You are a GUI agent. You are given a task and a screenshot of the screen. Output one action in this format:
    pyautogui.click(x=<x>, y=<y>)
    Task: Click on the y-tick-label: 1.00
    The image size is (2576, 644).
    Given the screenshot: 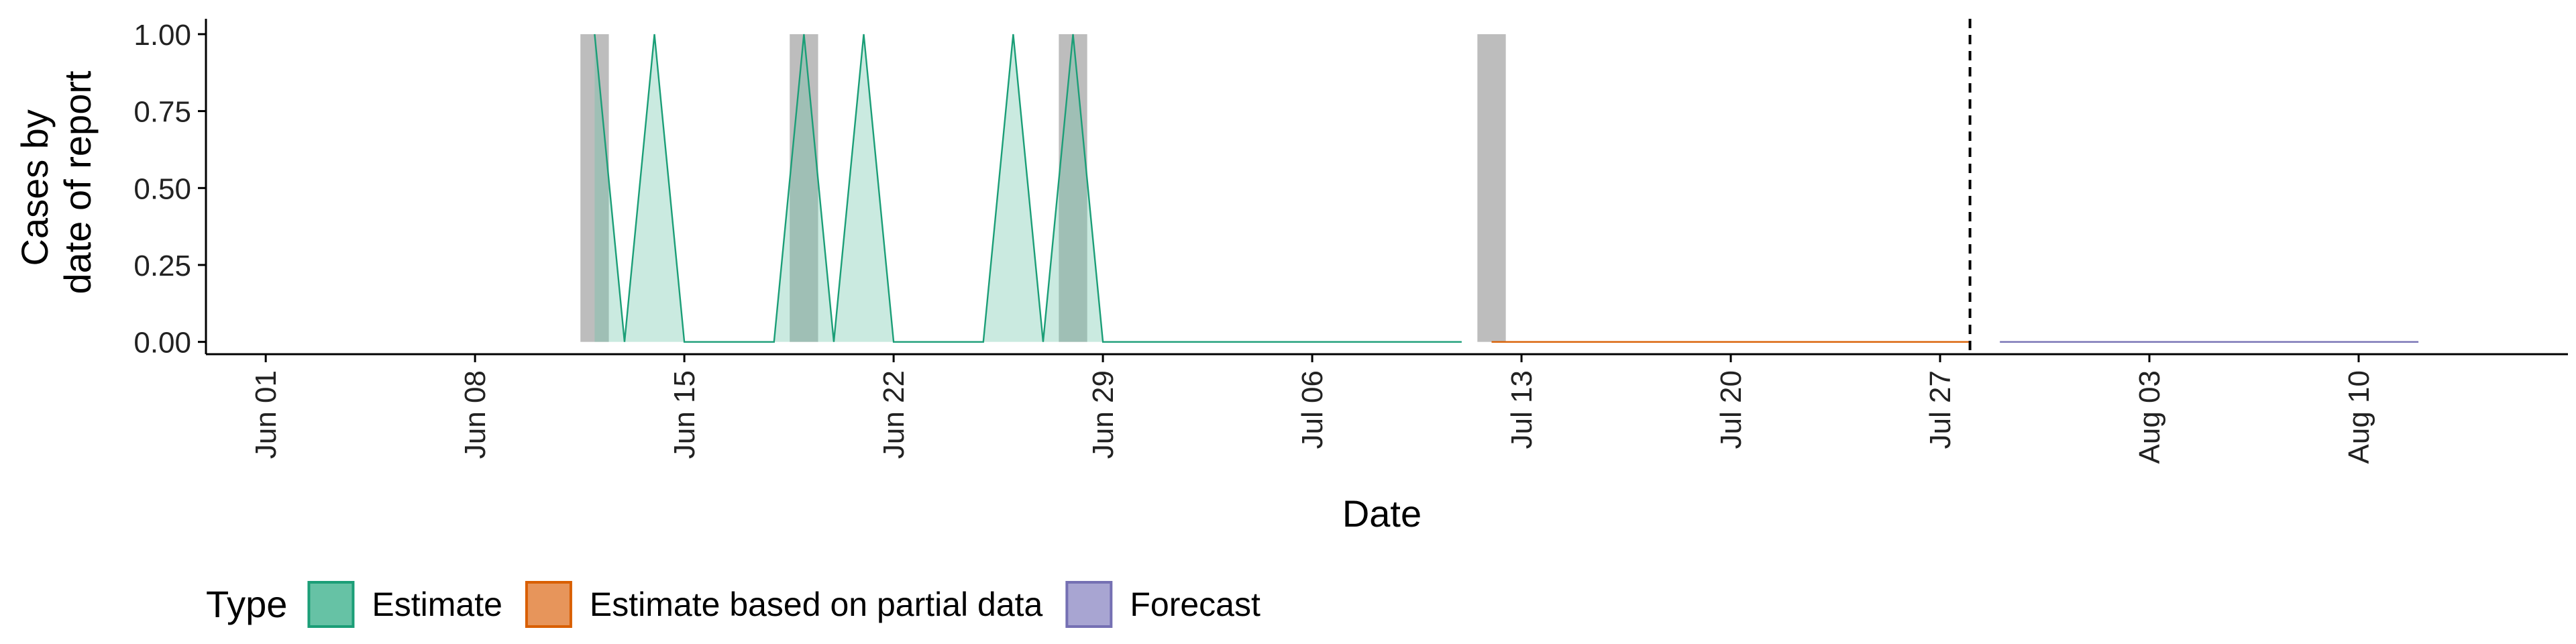 What is the action you would take?
    pyautogui.click(x=162, y=35)
    